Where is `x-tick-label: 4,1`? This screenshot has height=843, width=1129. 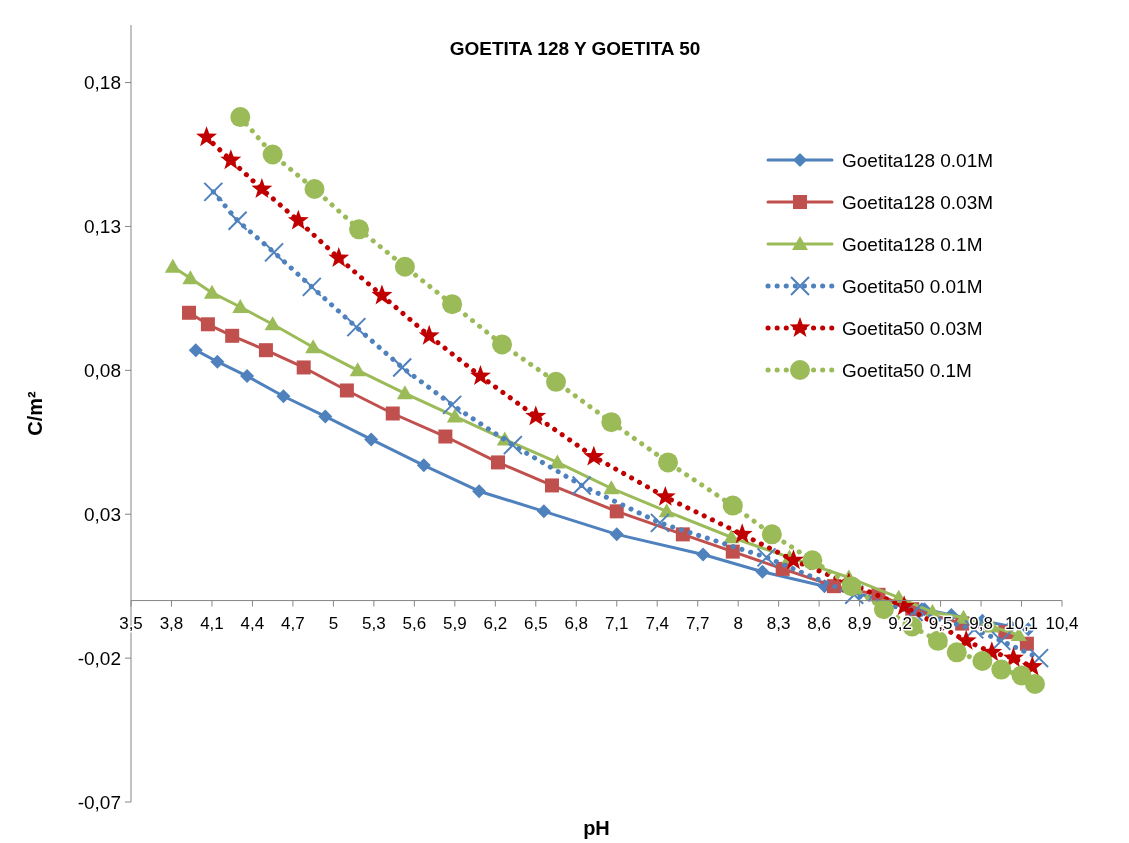
x-tick-label: 4,1 is located at coordinates (212, 623).